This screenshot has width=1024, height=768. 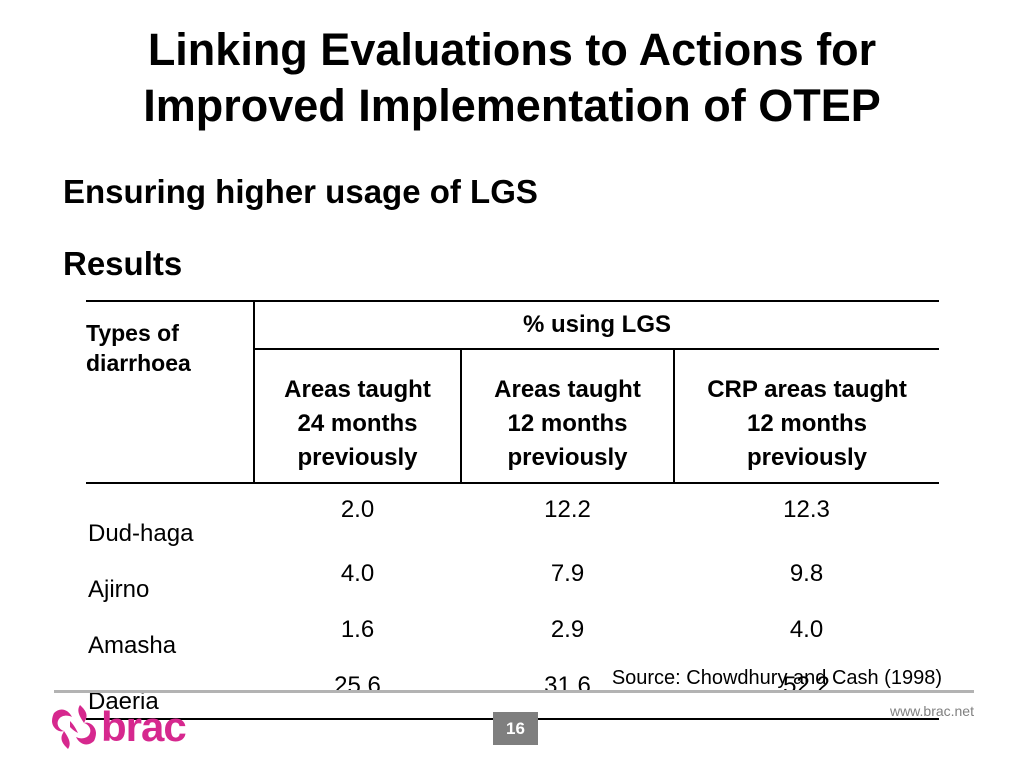 What do you see at coordinates (123, 263) in the screenshot?
I see `section-heading: Results` at bounding box center [123, 263].